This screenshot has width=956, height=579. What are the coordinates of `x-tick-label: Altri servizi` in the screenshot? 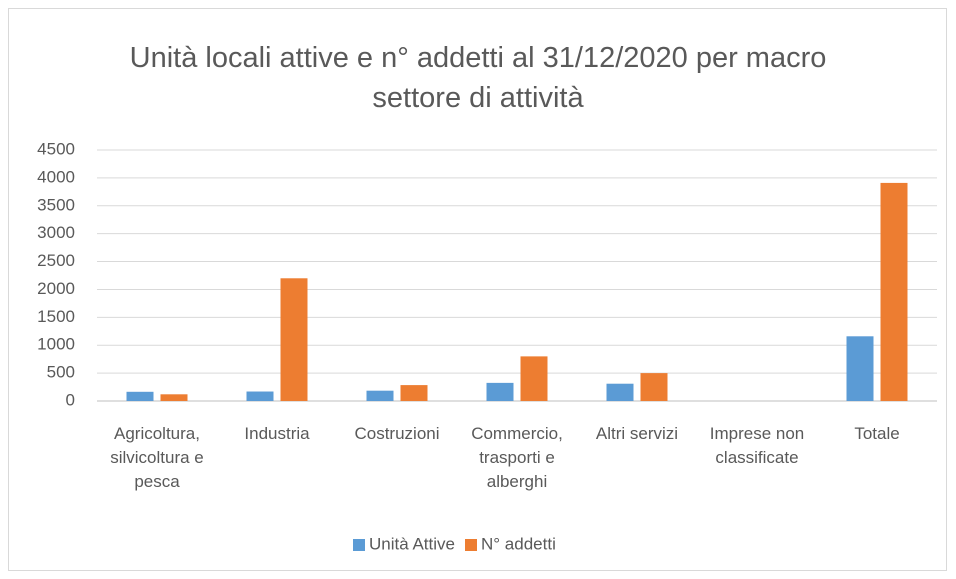 It's located at (637, 433).